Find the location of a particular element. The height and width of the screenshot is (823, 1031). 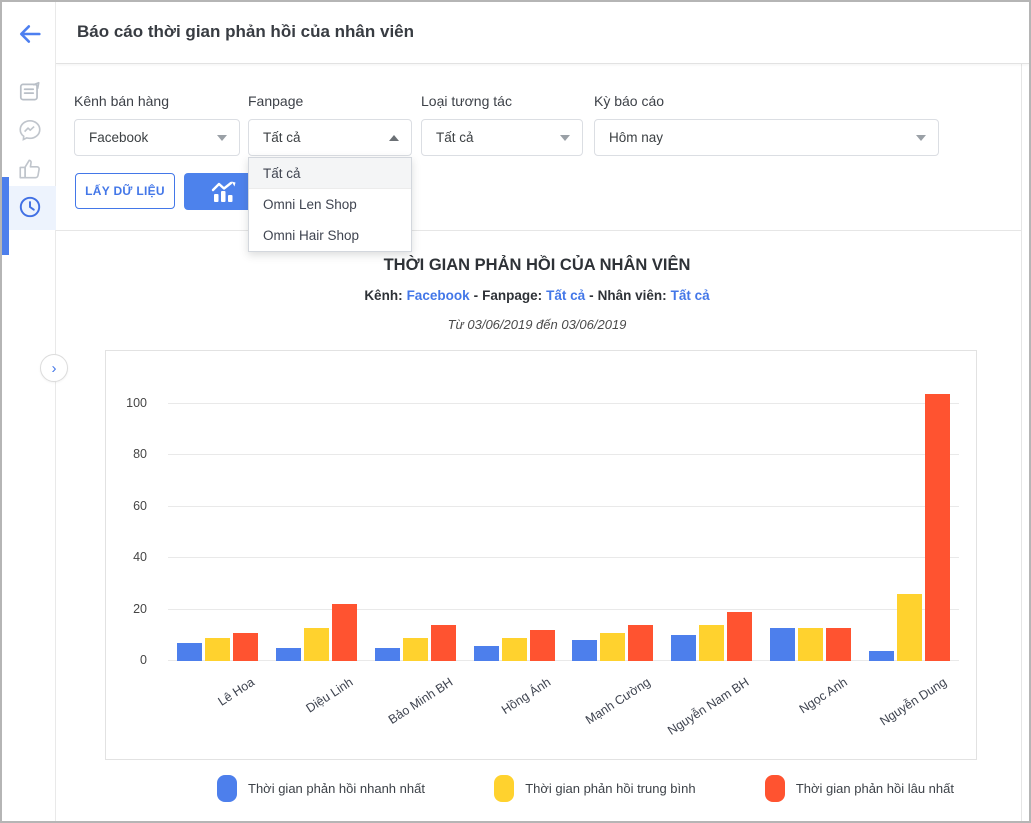

legend-label: Thời gian phản hồi nhanh nhất is located at coordinates (336, 788).